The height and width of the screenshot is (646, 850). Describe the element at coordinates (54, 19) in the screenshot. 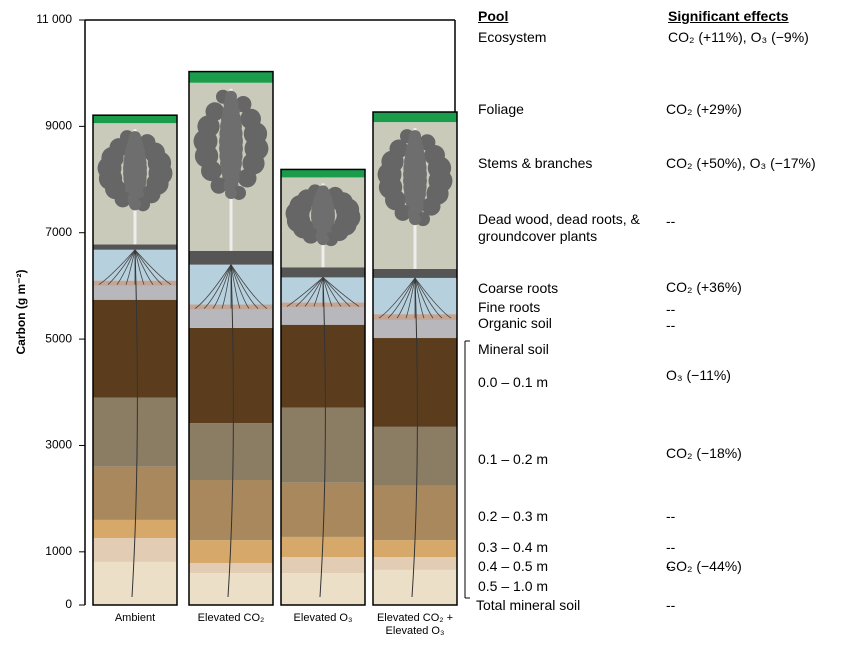

I see `y-tick-label: 11 000` at that location.